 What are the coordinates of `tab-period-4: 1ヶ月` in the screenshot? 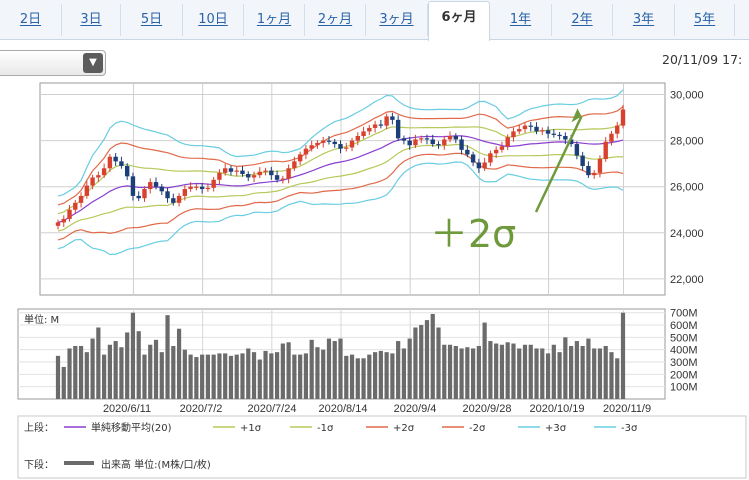 It's located at (274, 20).